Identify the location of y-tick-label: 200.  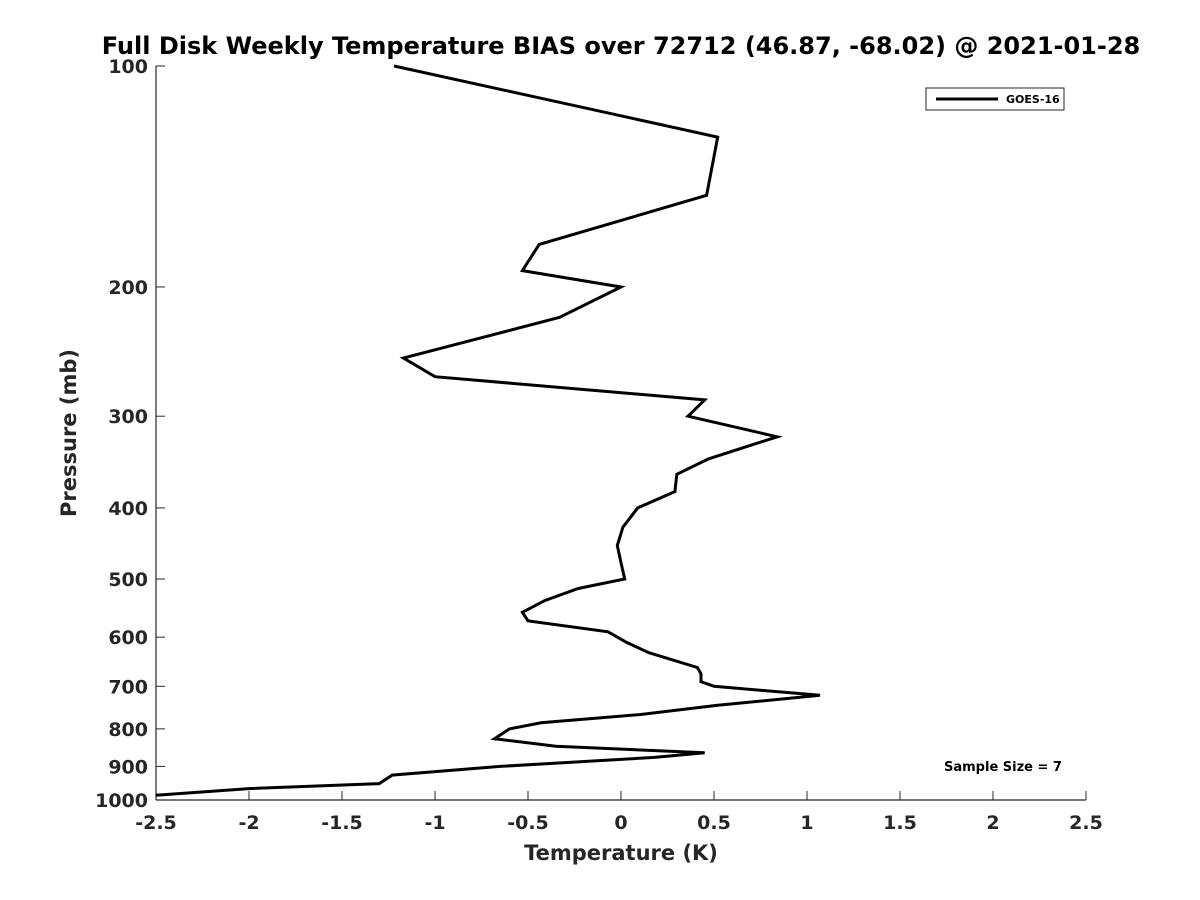
(128, 288).